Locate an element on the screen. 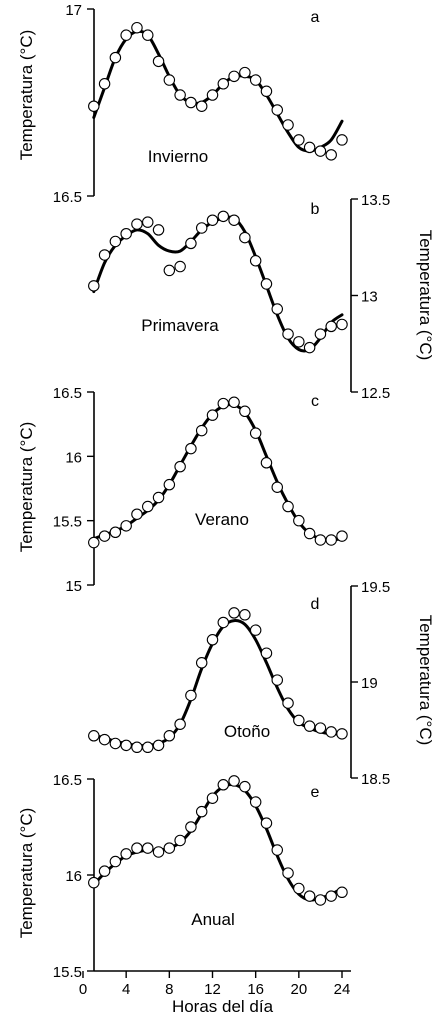  x-tick-label: 24 is located at coordinates (342, 989).